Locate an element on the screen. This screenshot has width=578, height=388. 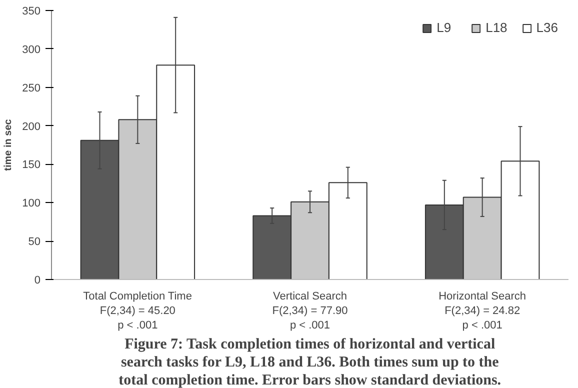
caption: Figure 7: Task completion times of horizontal and vertical search tasks for L9, L18 and L36. Both times sum up to the total completion time. Error bars show standard deviations. is located at coordinates (310, 362).